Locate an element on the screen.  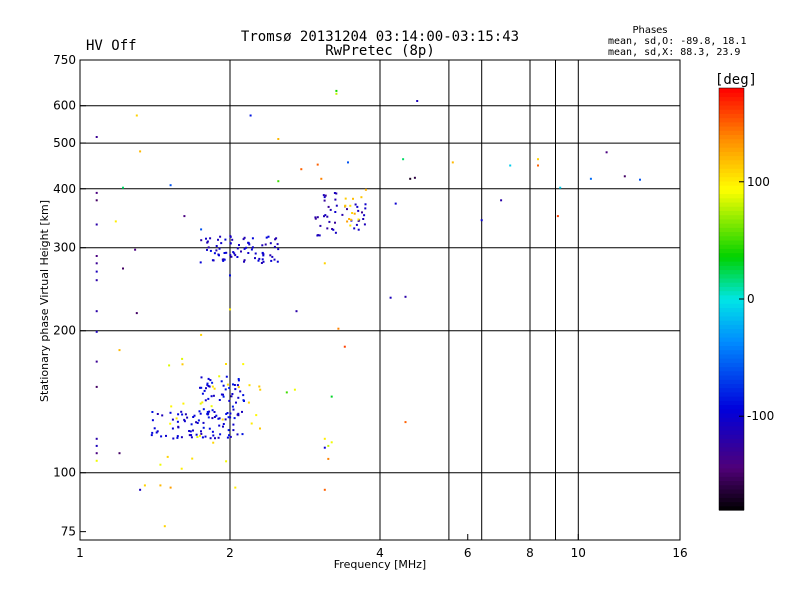
x-axis-label: Frequency [MHz] is located at coordinates (380, 564).